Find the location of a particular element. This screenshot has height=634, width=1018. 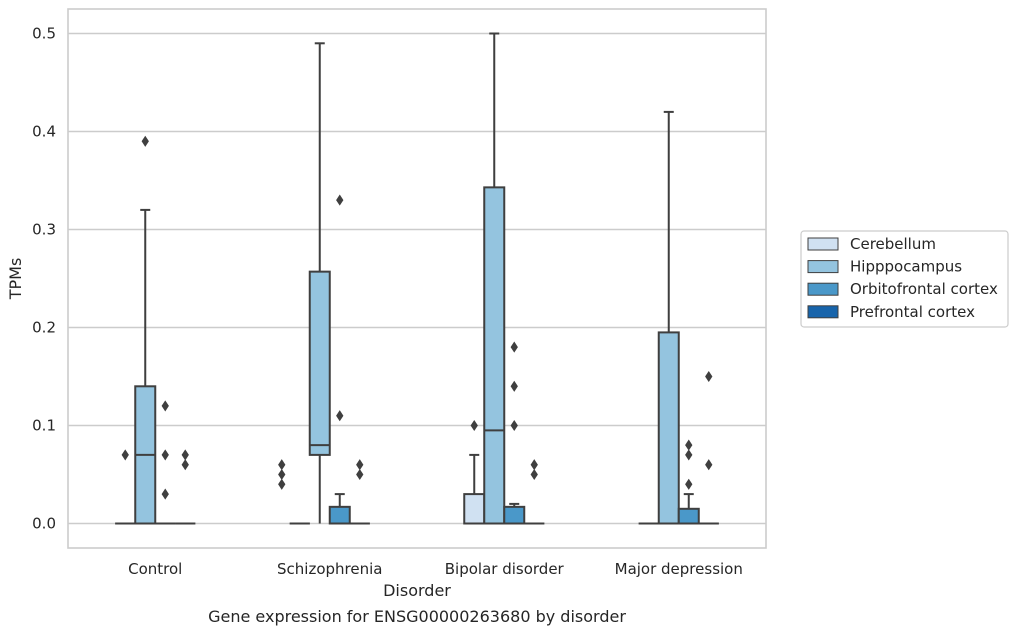

legend-label: Cerebellum is located at coordinates (893, 244).